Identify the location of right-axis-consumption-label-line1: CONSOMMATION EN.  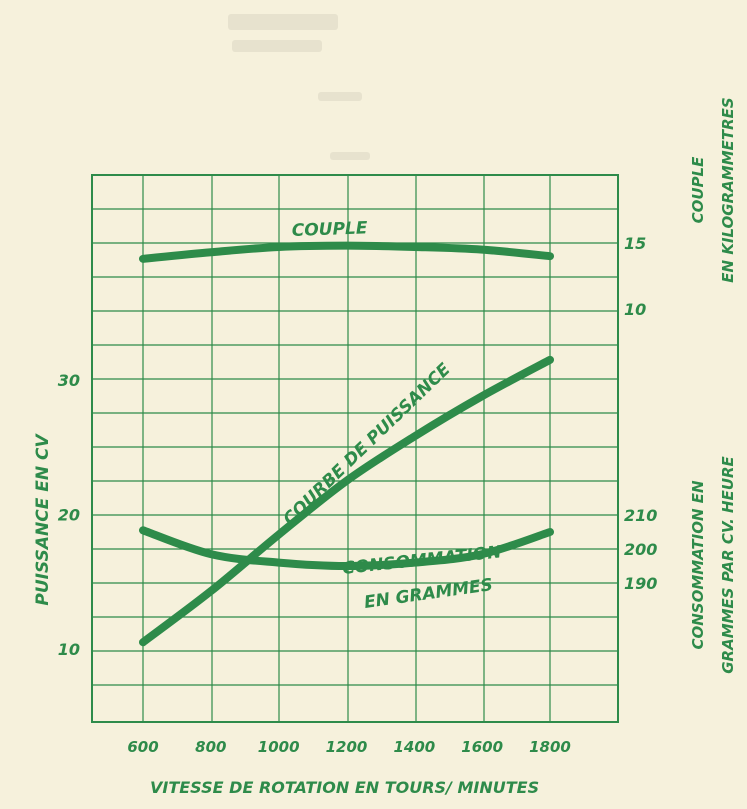
(698, 564).